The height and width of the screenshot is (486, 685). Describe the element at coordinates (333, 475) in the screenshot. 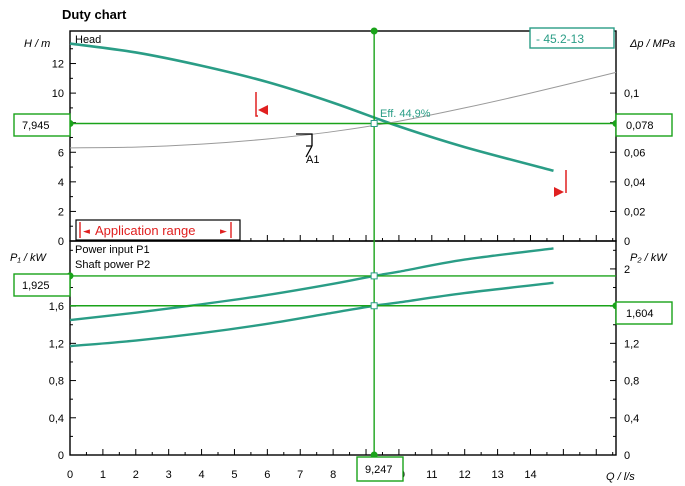

I see `x-tick-label: 8` at that location.